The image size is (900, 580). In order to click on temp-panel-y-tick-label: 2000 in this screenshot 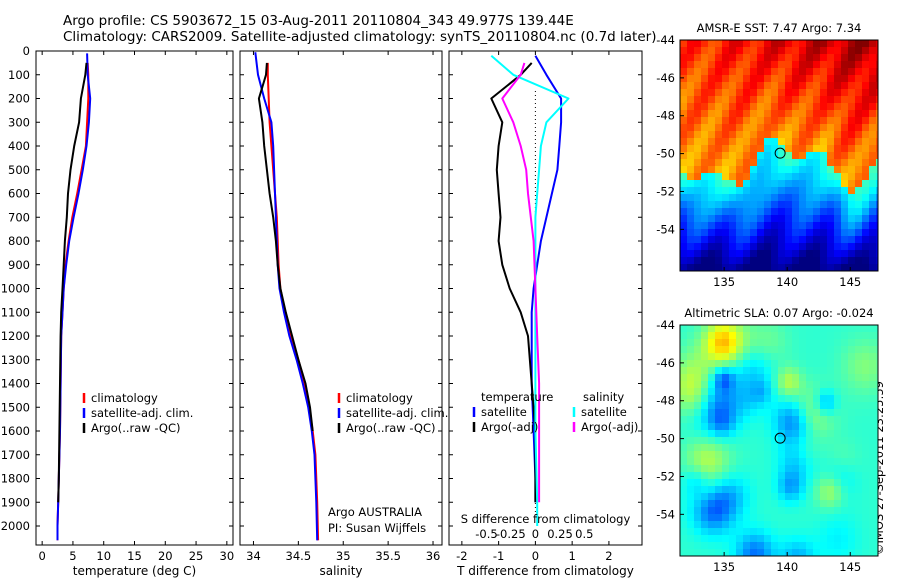, I will do `click(15, 526)`.